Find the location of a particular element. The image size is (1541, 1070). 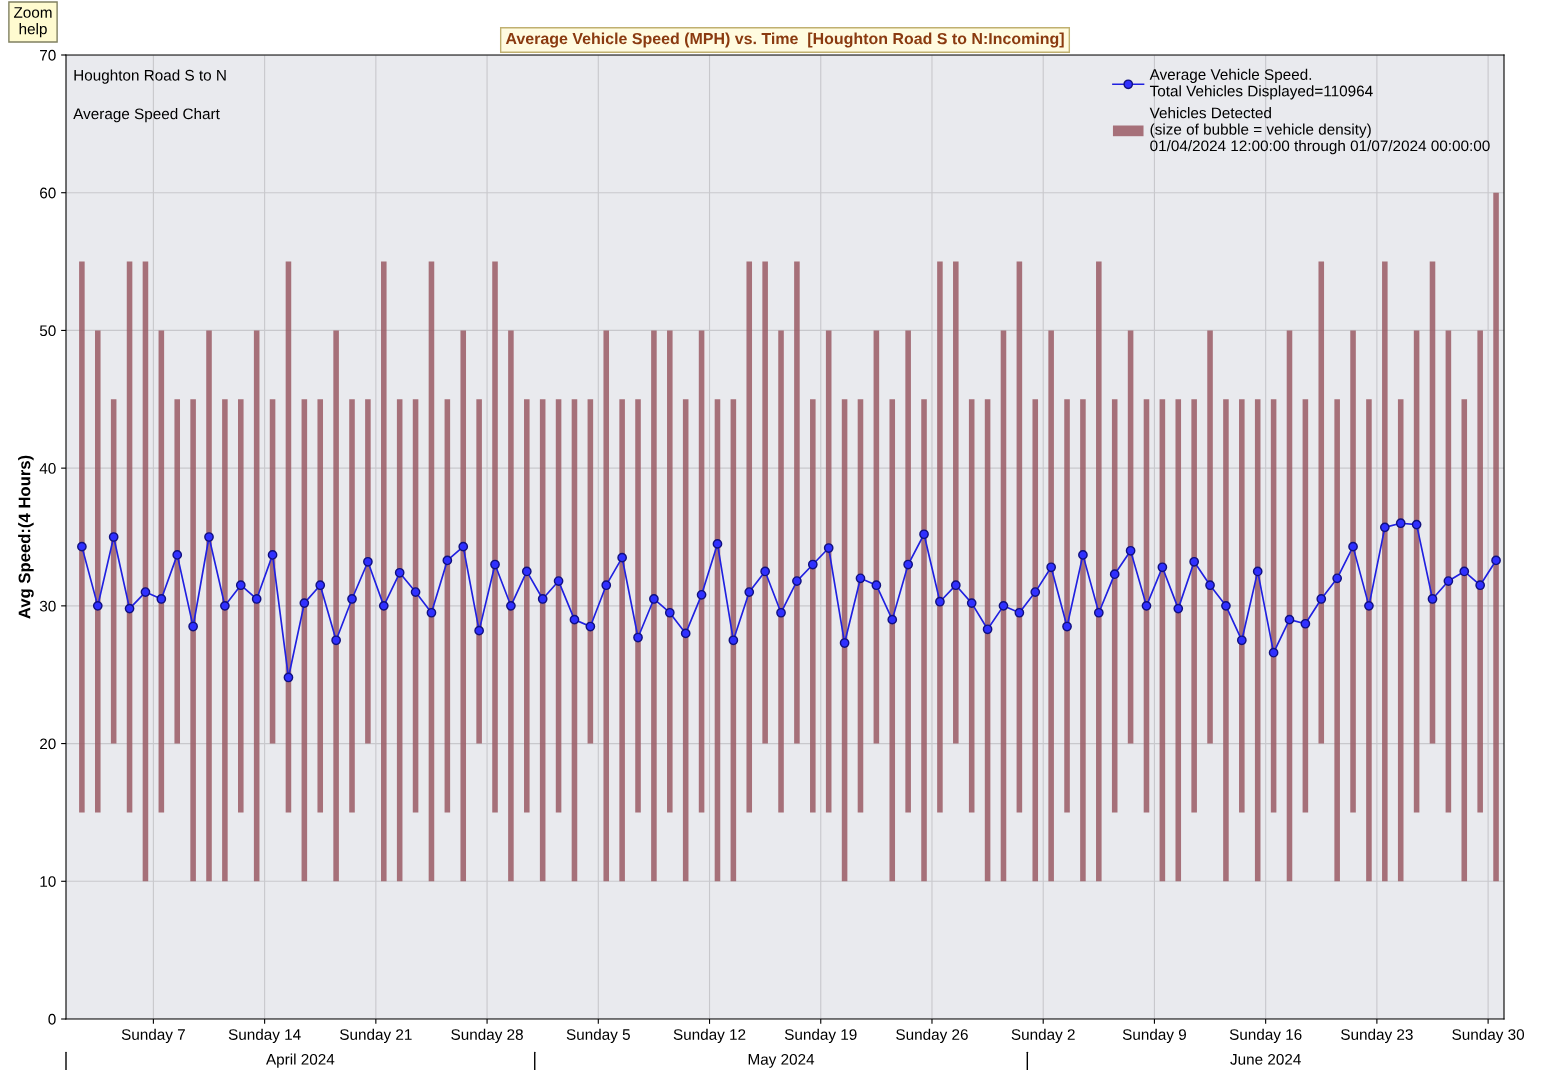

legend-label: Vehicles Detected (size of bubble = vehicle density) 01/04/2024 12:00:00 through 01/07/2024 00:00:00 is located at coordinates (1319, 131).